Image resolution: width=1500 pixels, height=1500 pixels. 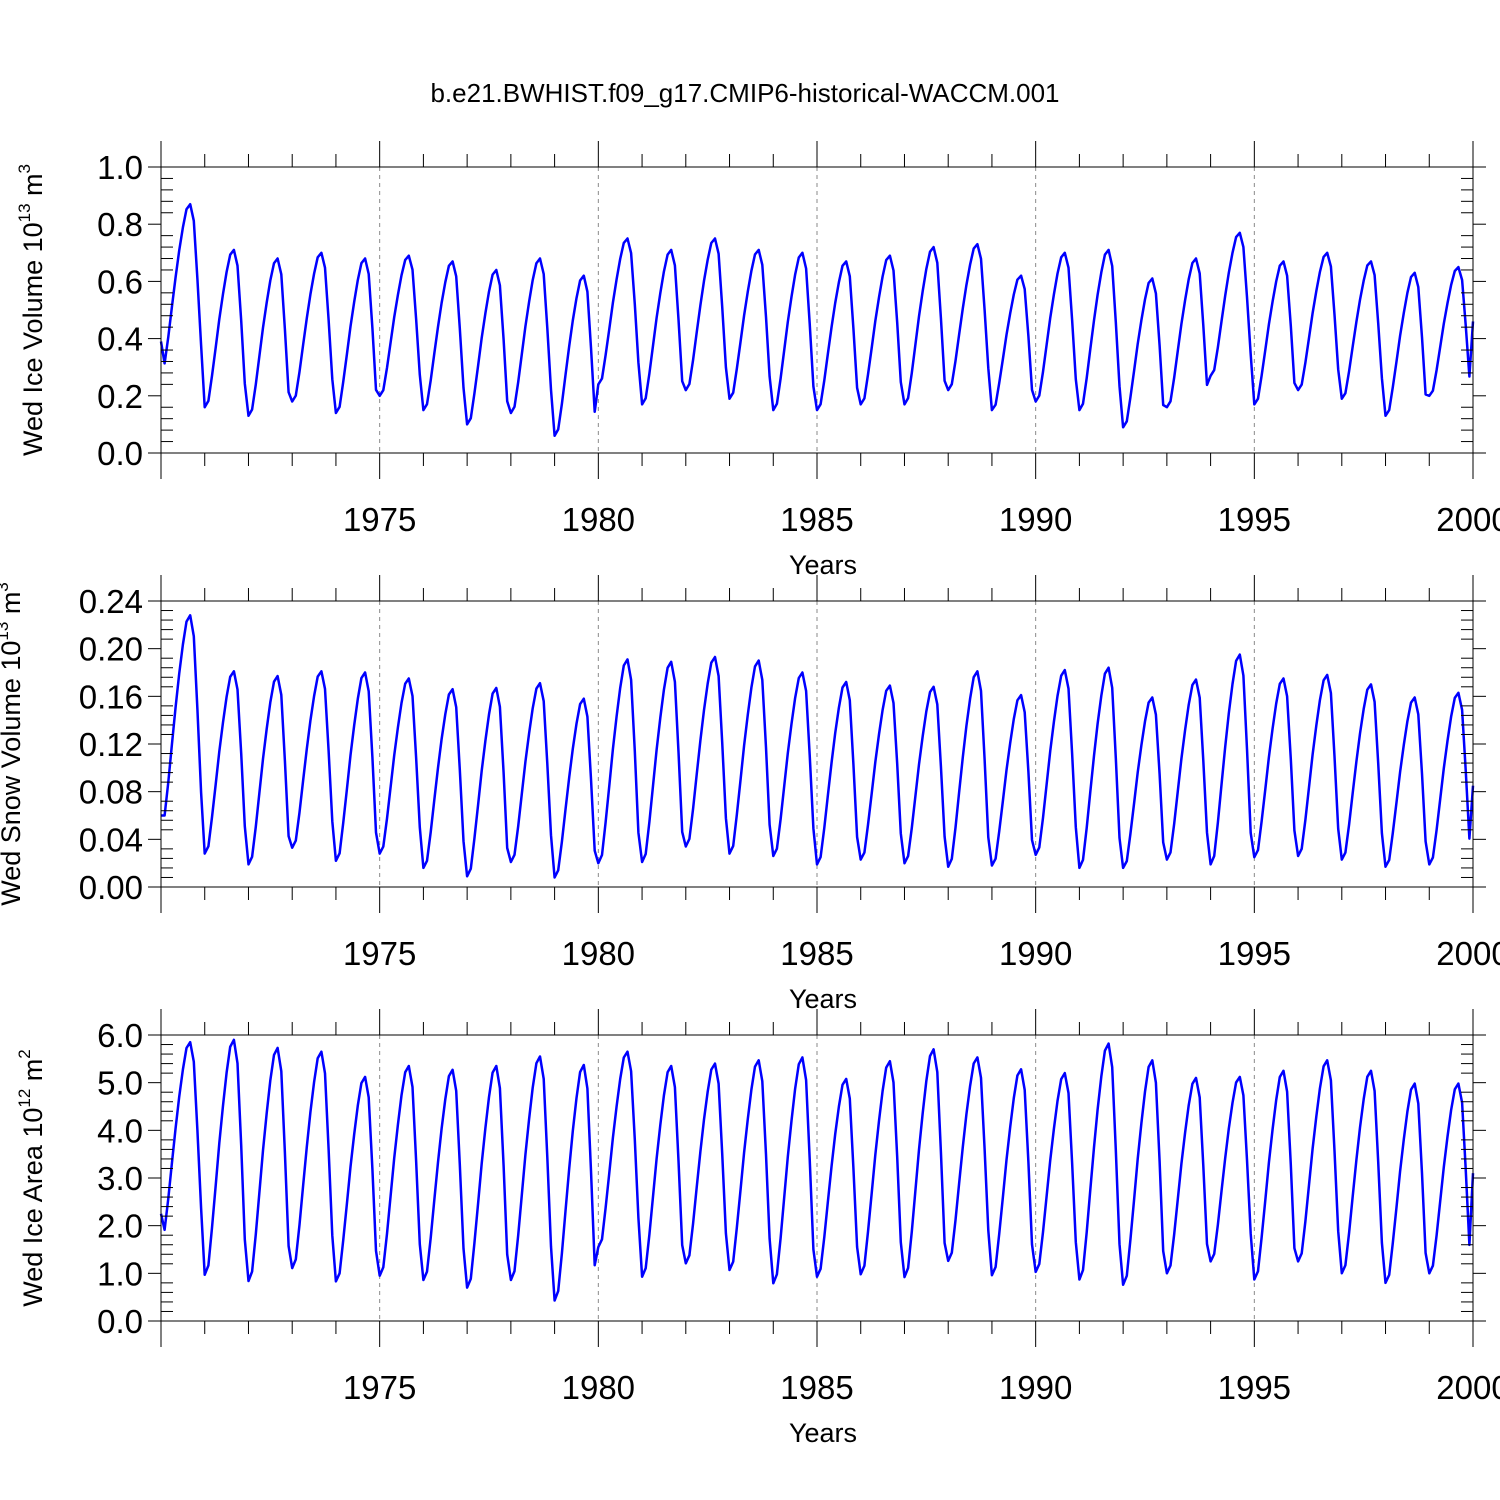 I want to click on ice-volume-xtick-label: 1995, so click(x=1254, y=519).